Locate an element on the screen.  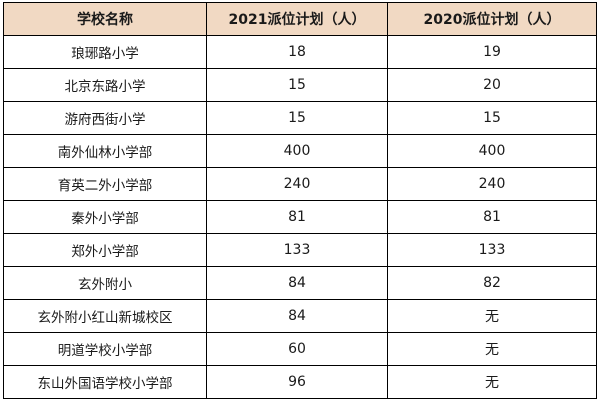
plan-2021-cell: 96 is located at coordinates (297, 382).